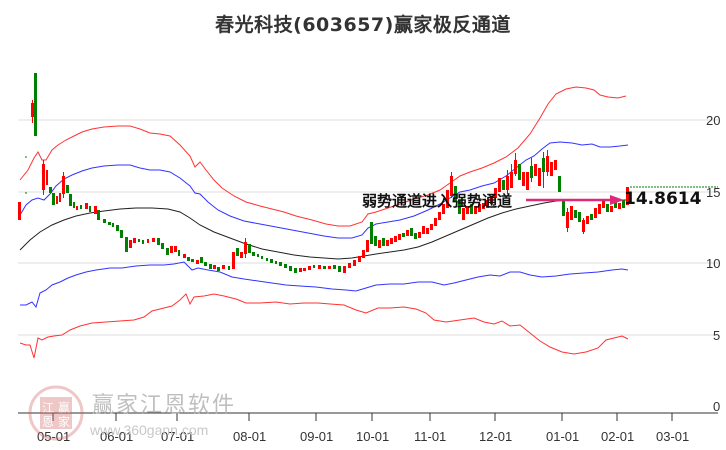 The width and height of the screenshot is (726, 450). I want to click on svg-text: 11-01, so click(430, 436).